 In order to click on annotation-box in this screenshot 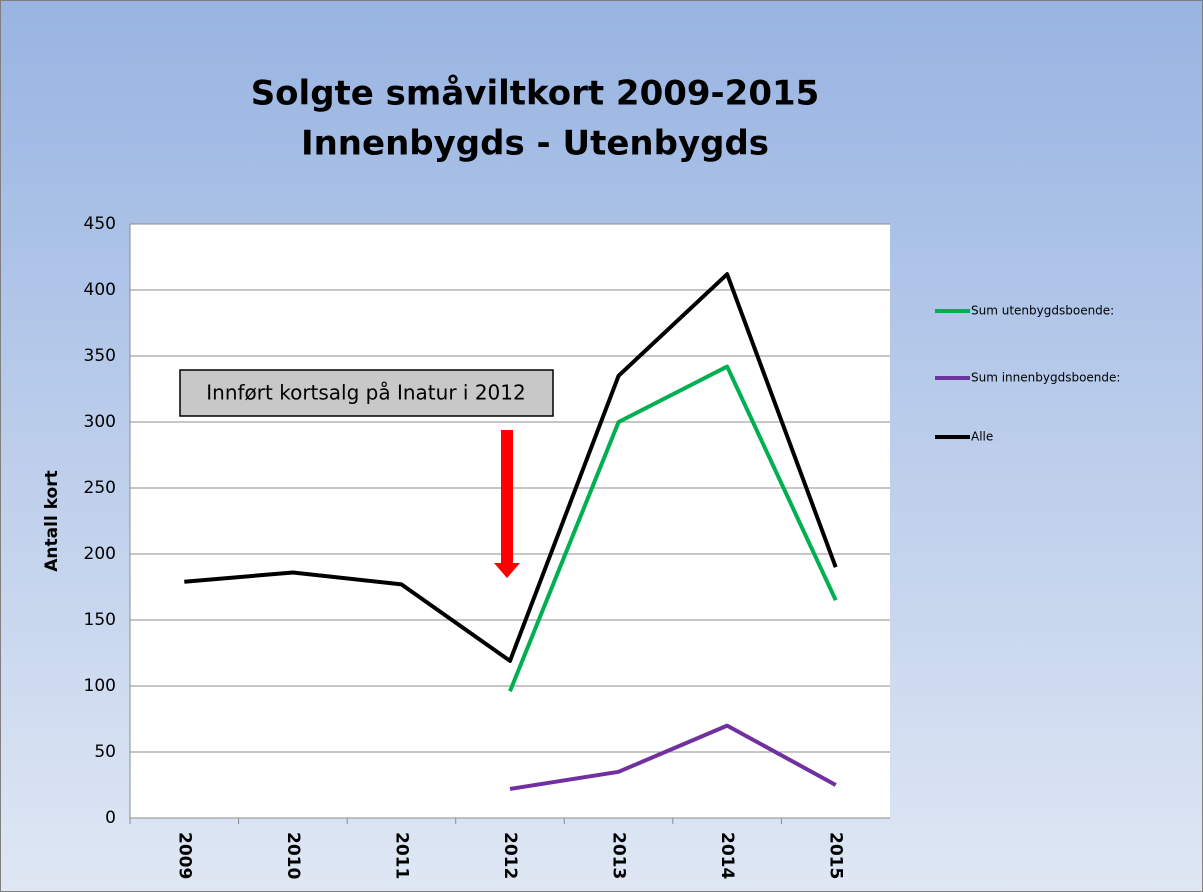, I will do `click(366, 393)`.